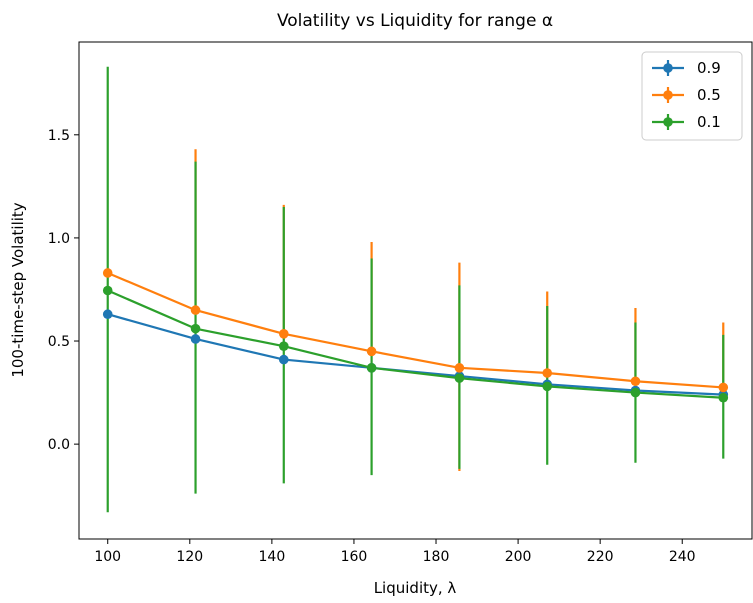 The image size is (753, 603). Describe the element at coordinates (415, 588) in the screenshot. I see `x-axis-label: Liquidity, λ` at that location.